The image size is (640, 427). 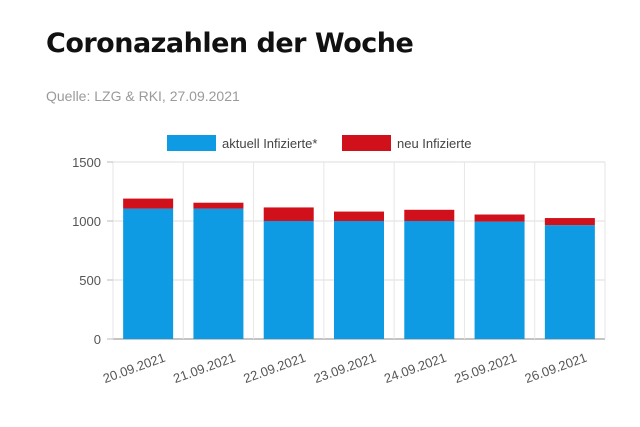 What do you see at coordinates (191, 143) in the screenshot?
I see `legend-swatch-aktuell` at bounding box center [191, 143].